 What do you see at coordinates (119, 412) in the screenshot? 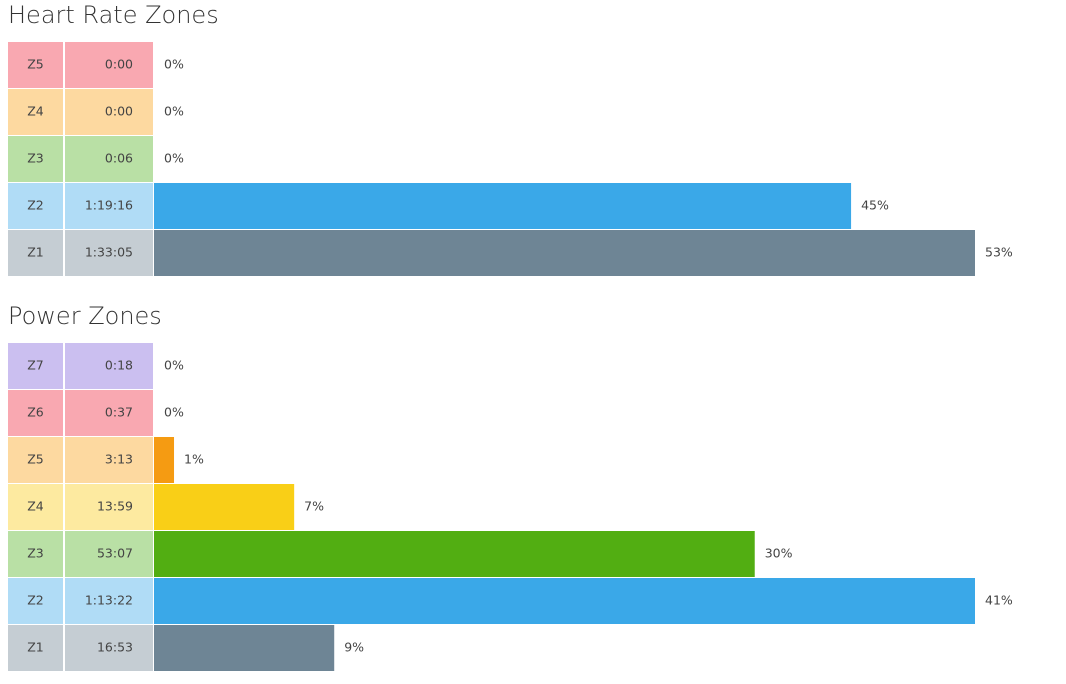
I see `zone-duration: 0:37` at bounding box center [119, 412].